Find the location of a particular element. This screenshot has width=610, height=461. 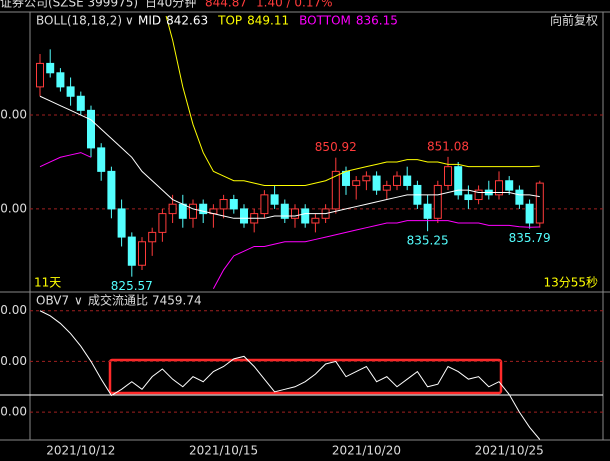

legend-name: MID is located at coordinates (149, 21).